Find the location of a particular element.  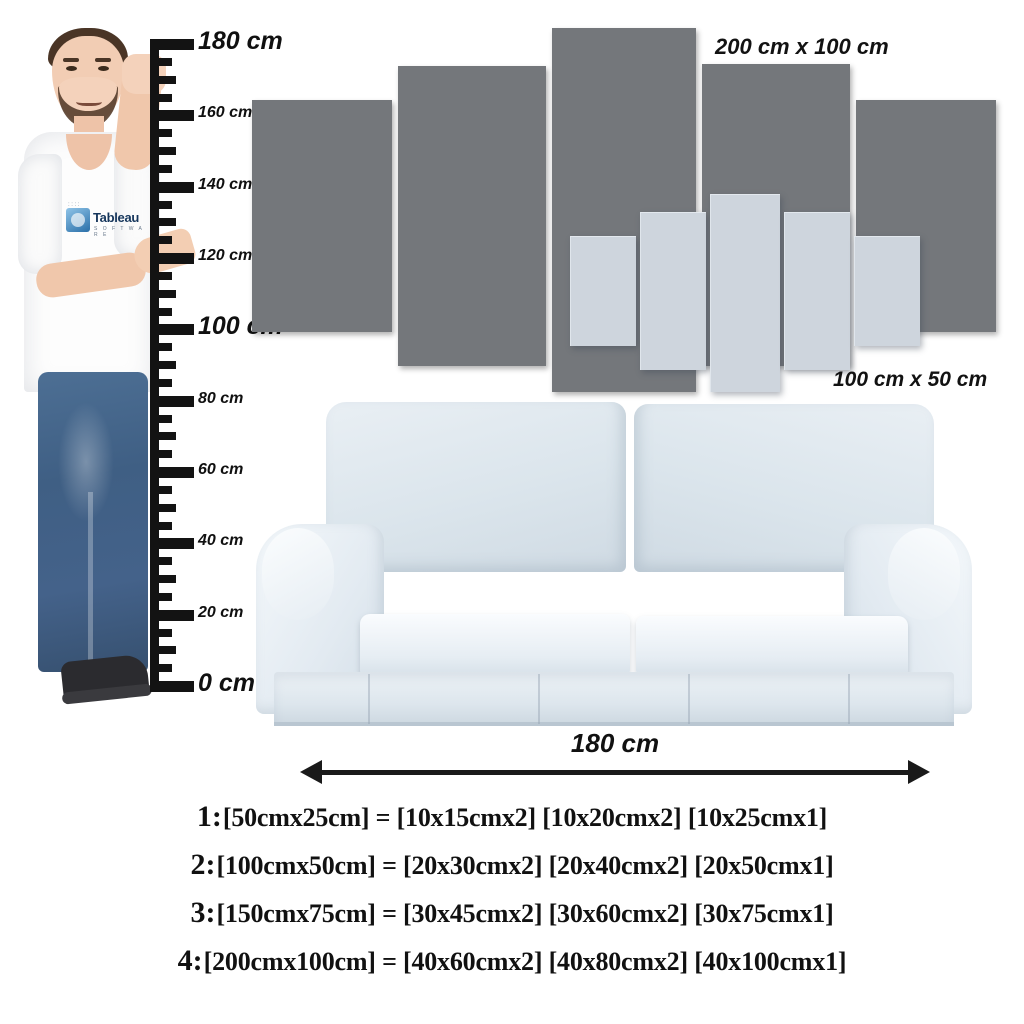

eye-right is located at coordinates (103, 68).